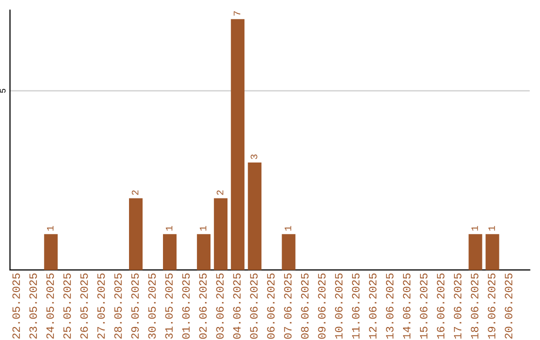 This screenshot has height=340, width=540. What do you see at coordinates (356, 306) in the screenshot?
I see `x-tick-label: 11.06.2025` at bounding box center [356, 306].